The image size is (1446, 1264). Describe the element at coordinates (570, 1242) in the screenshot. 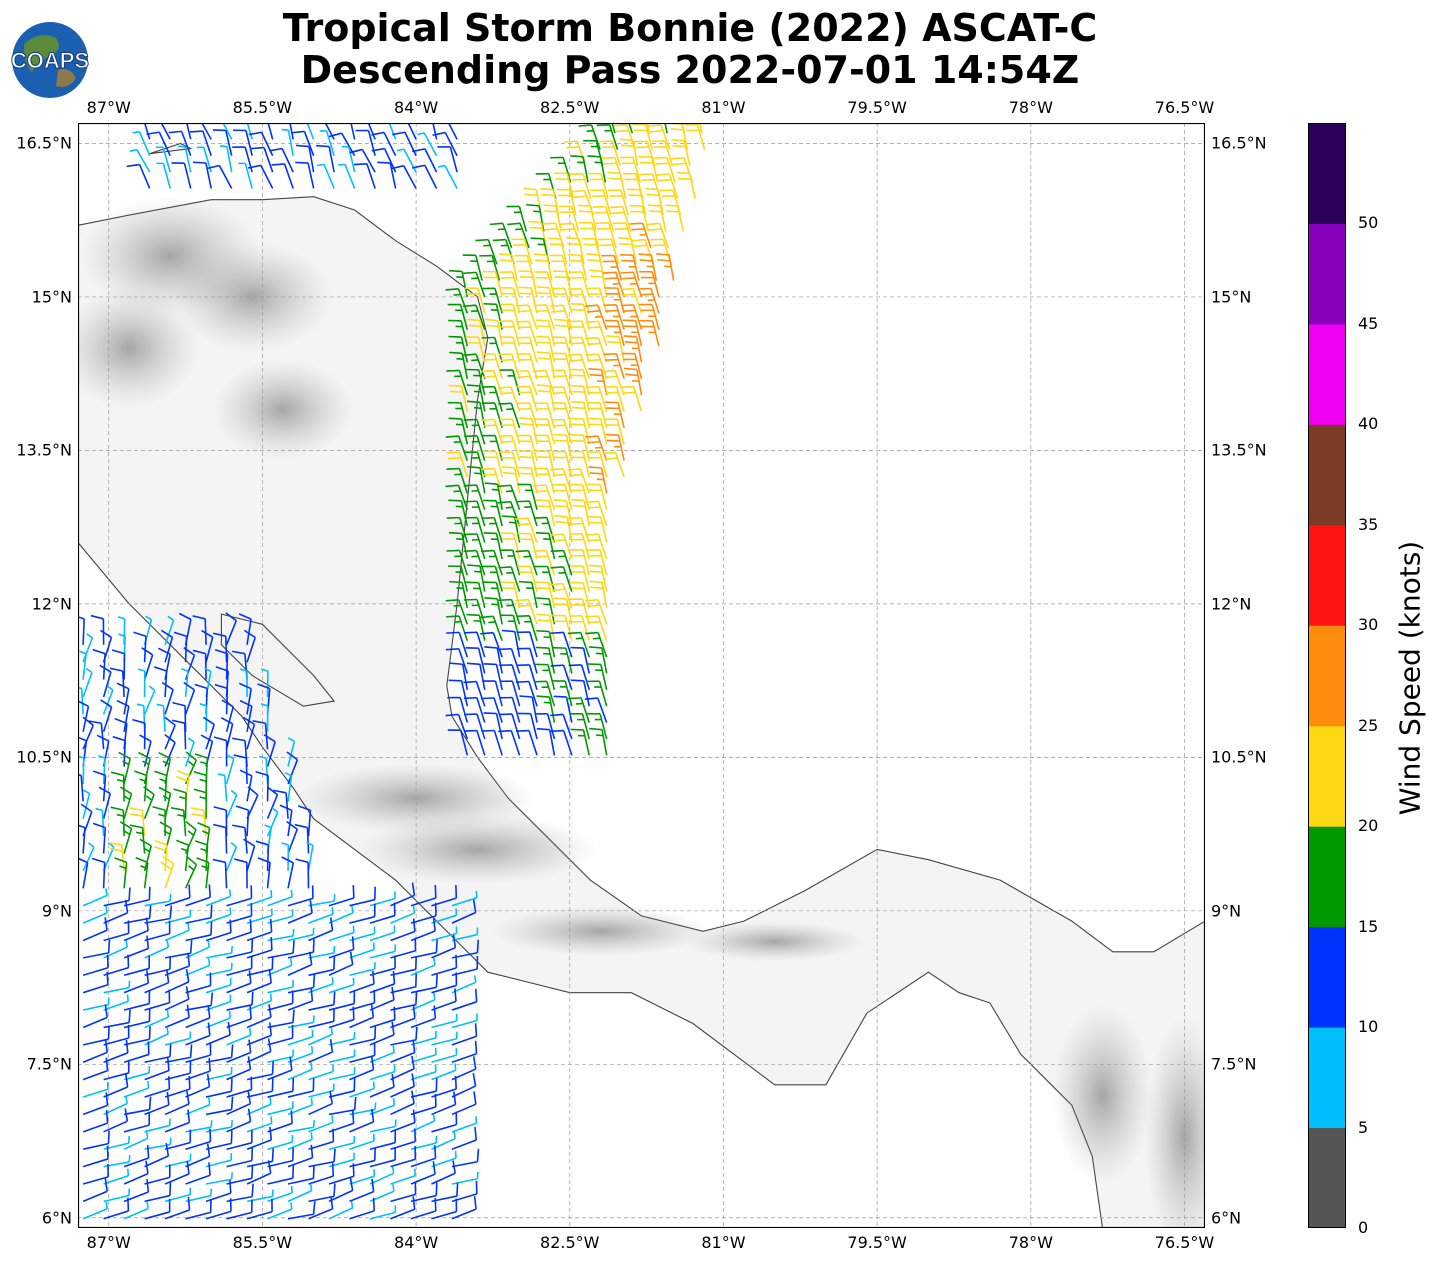

I see `lon-tick-label: 82.5°W` at that location.